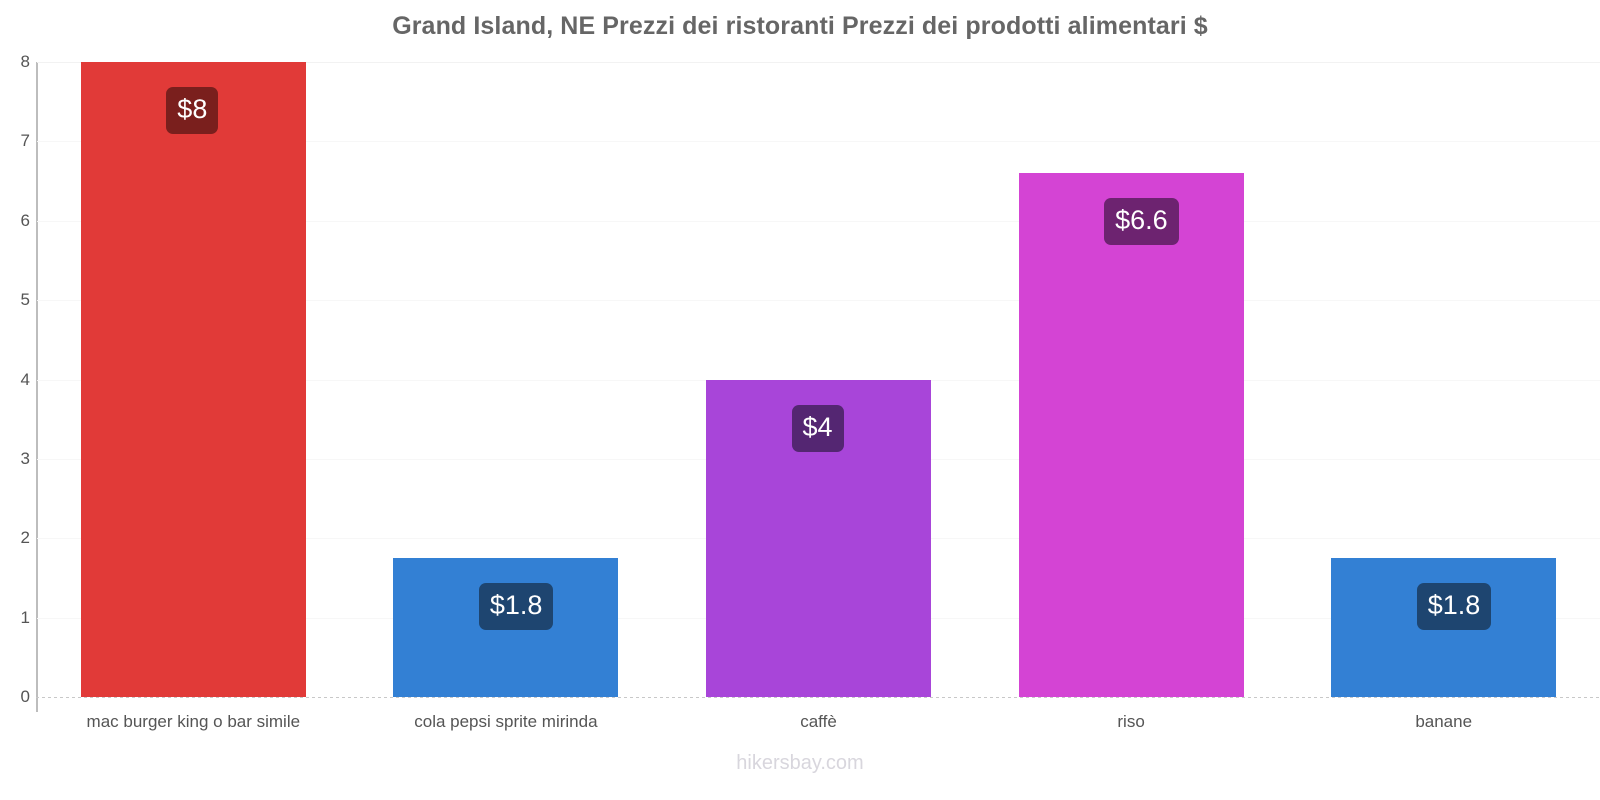 This screenshot has height=800, width=1600. Describe the element at coordinates (506, 721) in the screenshot. I see `x-tick-label: cola pepsi sprite mirinda` at that location.